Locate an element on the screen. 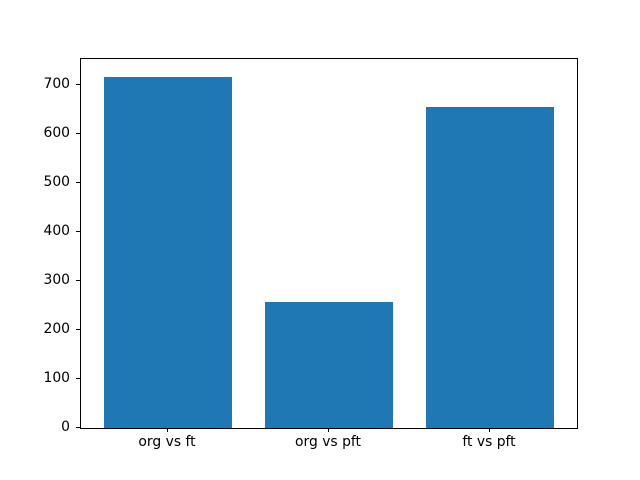 The image size is (640, 480). y-tick-label: 100 is located at coordinates (56, 378).